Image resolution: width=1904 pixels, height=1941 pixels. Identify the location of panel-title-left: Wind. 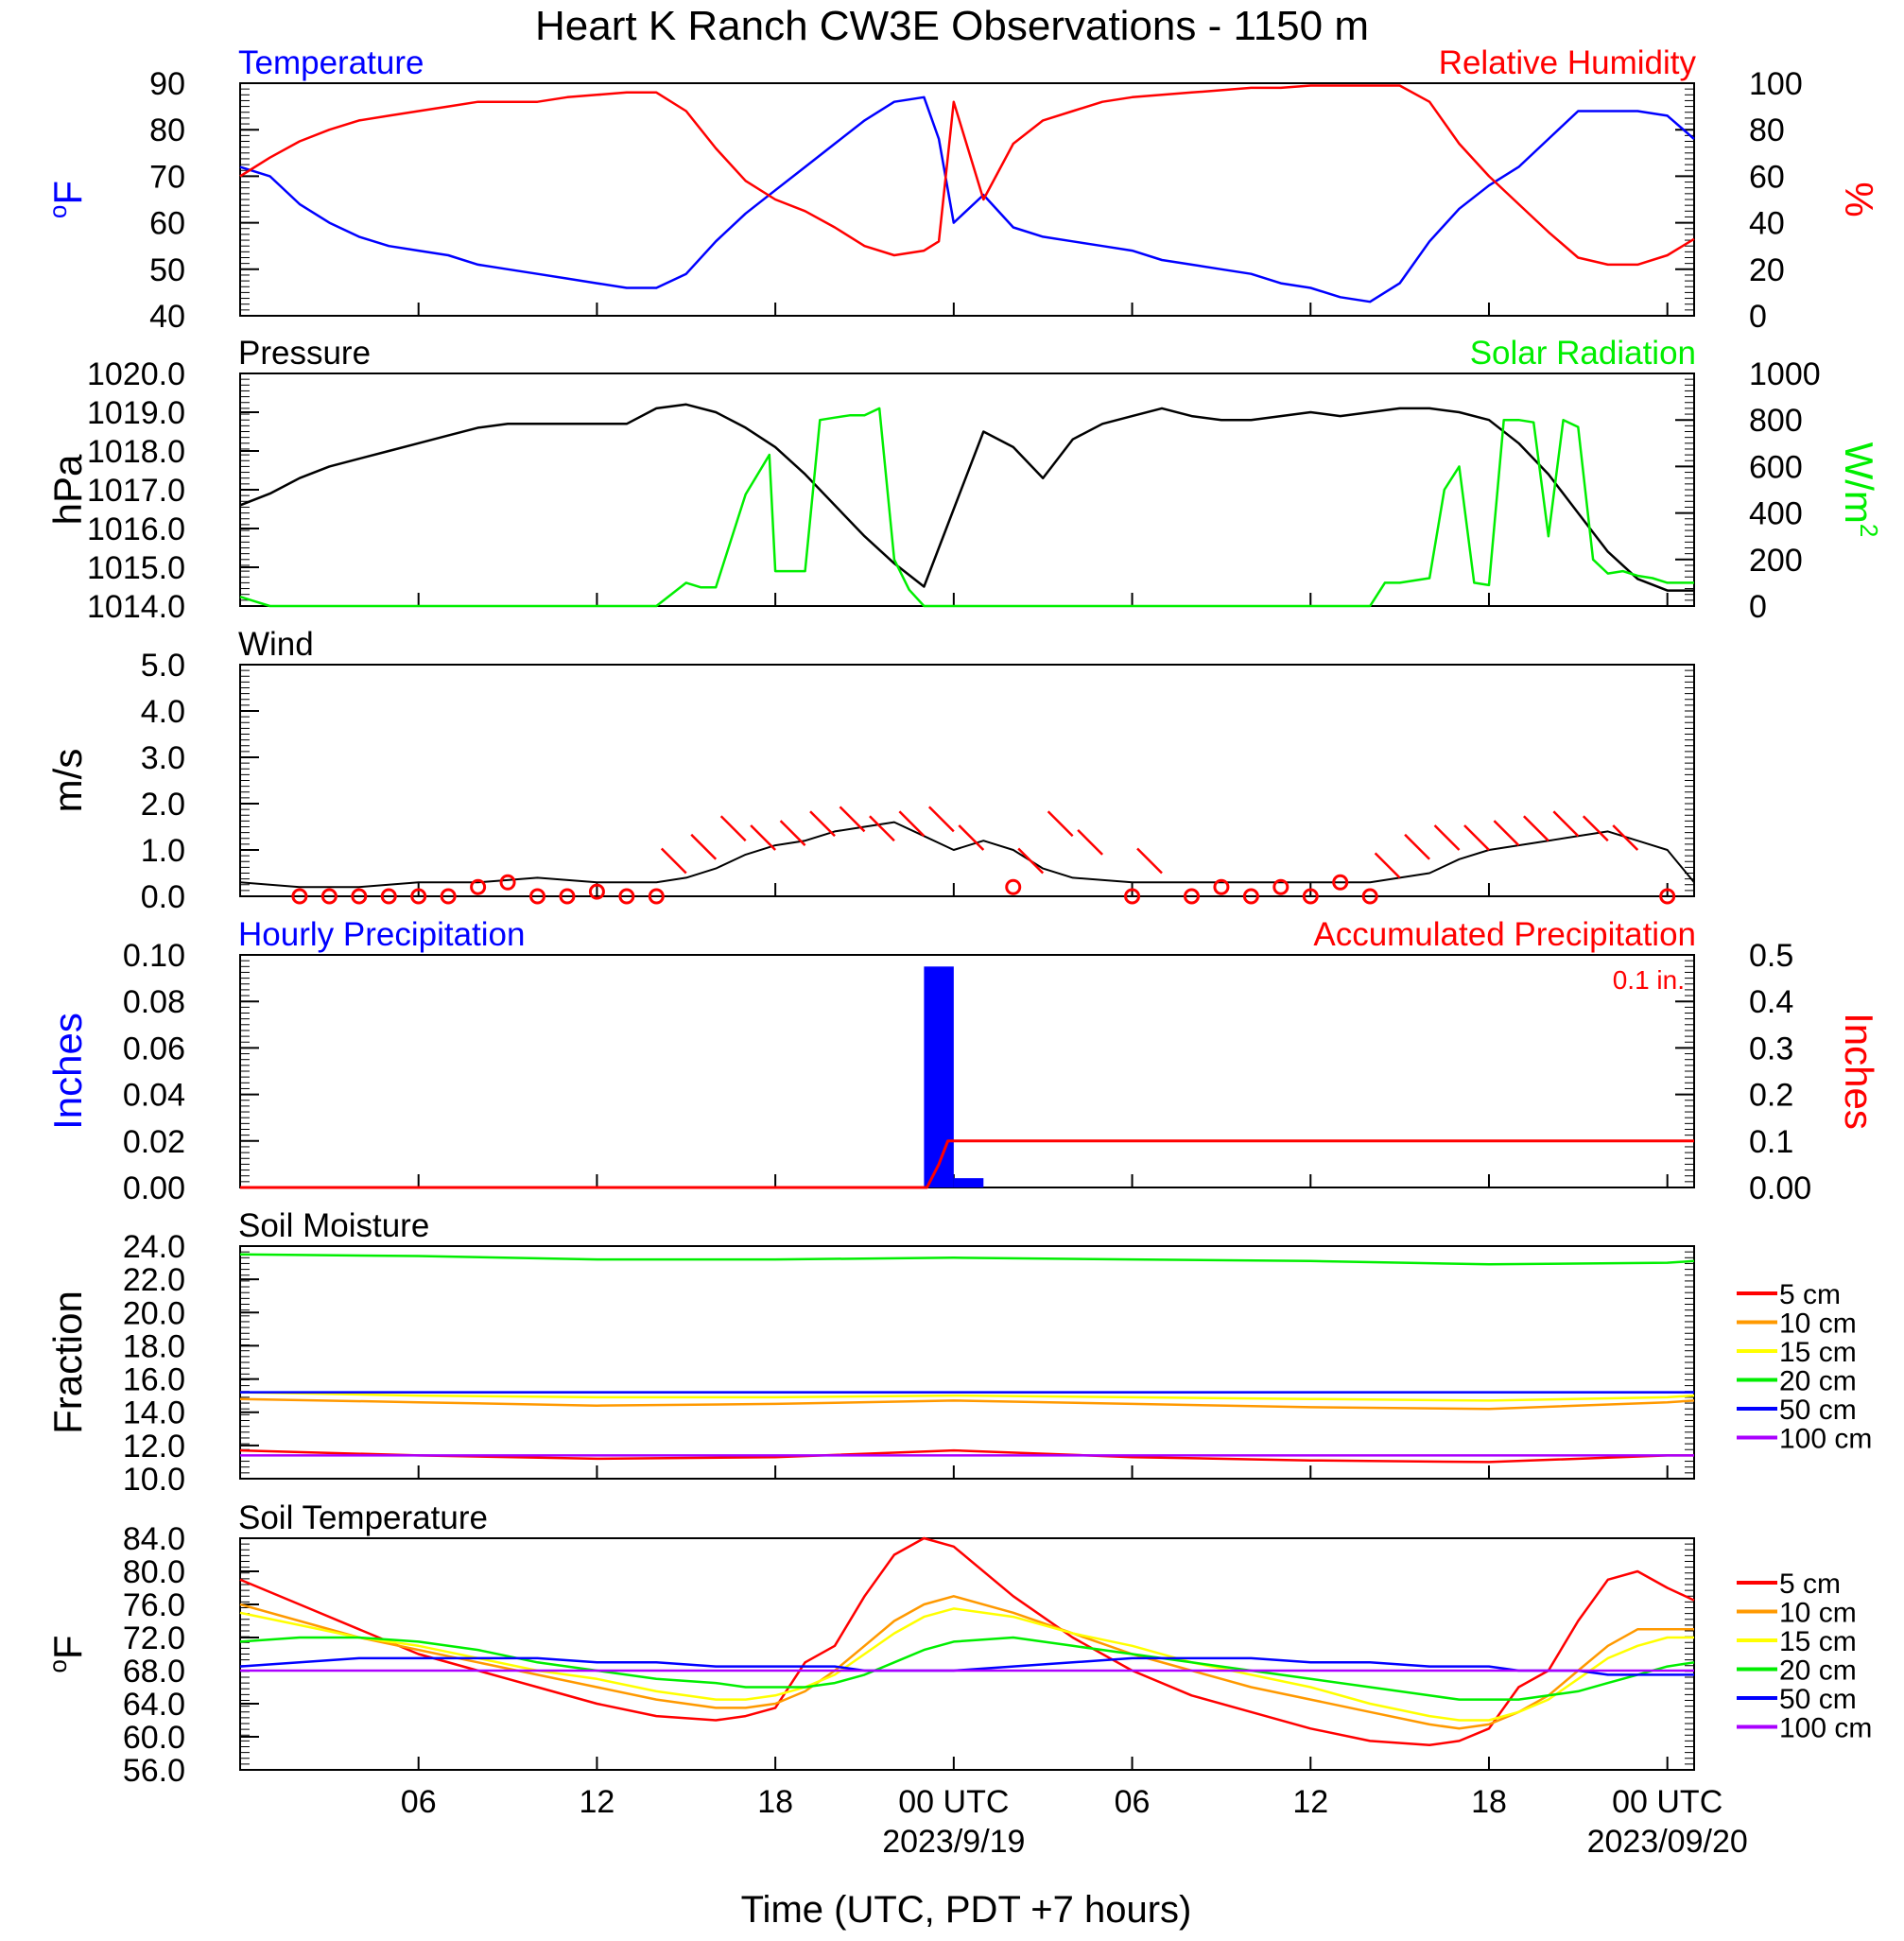
(276, 645).